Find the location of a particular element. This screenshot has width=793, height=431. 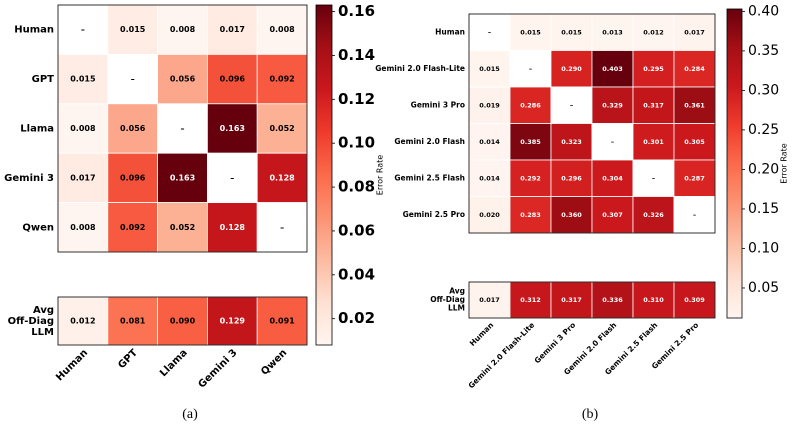

cell-label: 0.310 is located at coordinates (653, 300).